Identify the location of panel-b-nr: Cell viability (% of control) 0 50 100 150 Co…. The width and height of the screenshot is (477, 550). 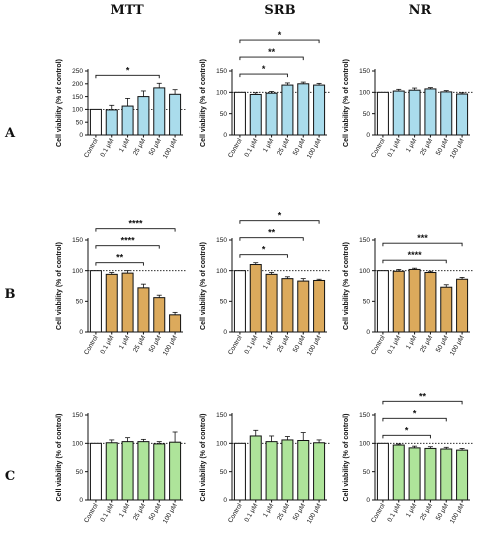
(408, 295).